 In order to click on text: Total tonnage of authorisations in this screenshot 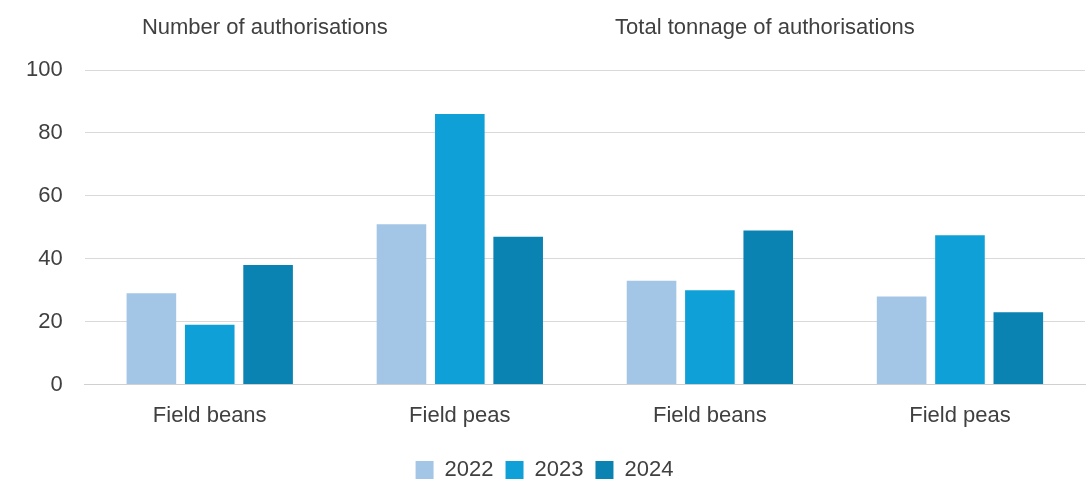, I will do `click(765, 27)`.